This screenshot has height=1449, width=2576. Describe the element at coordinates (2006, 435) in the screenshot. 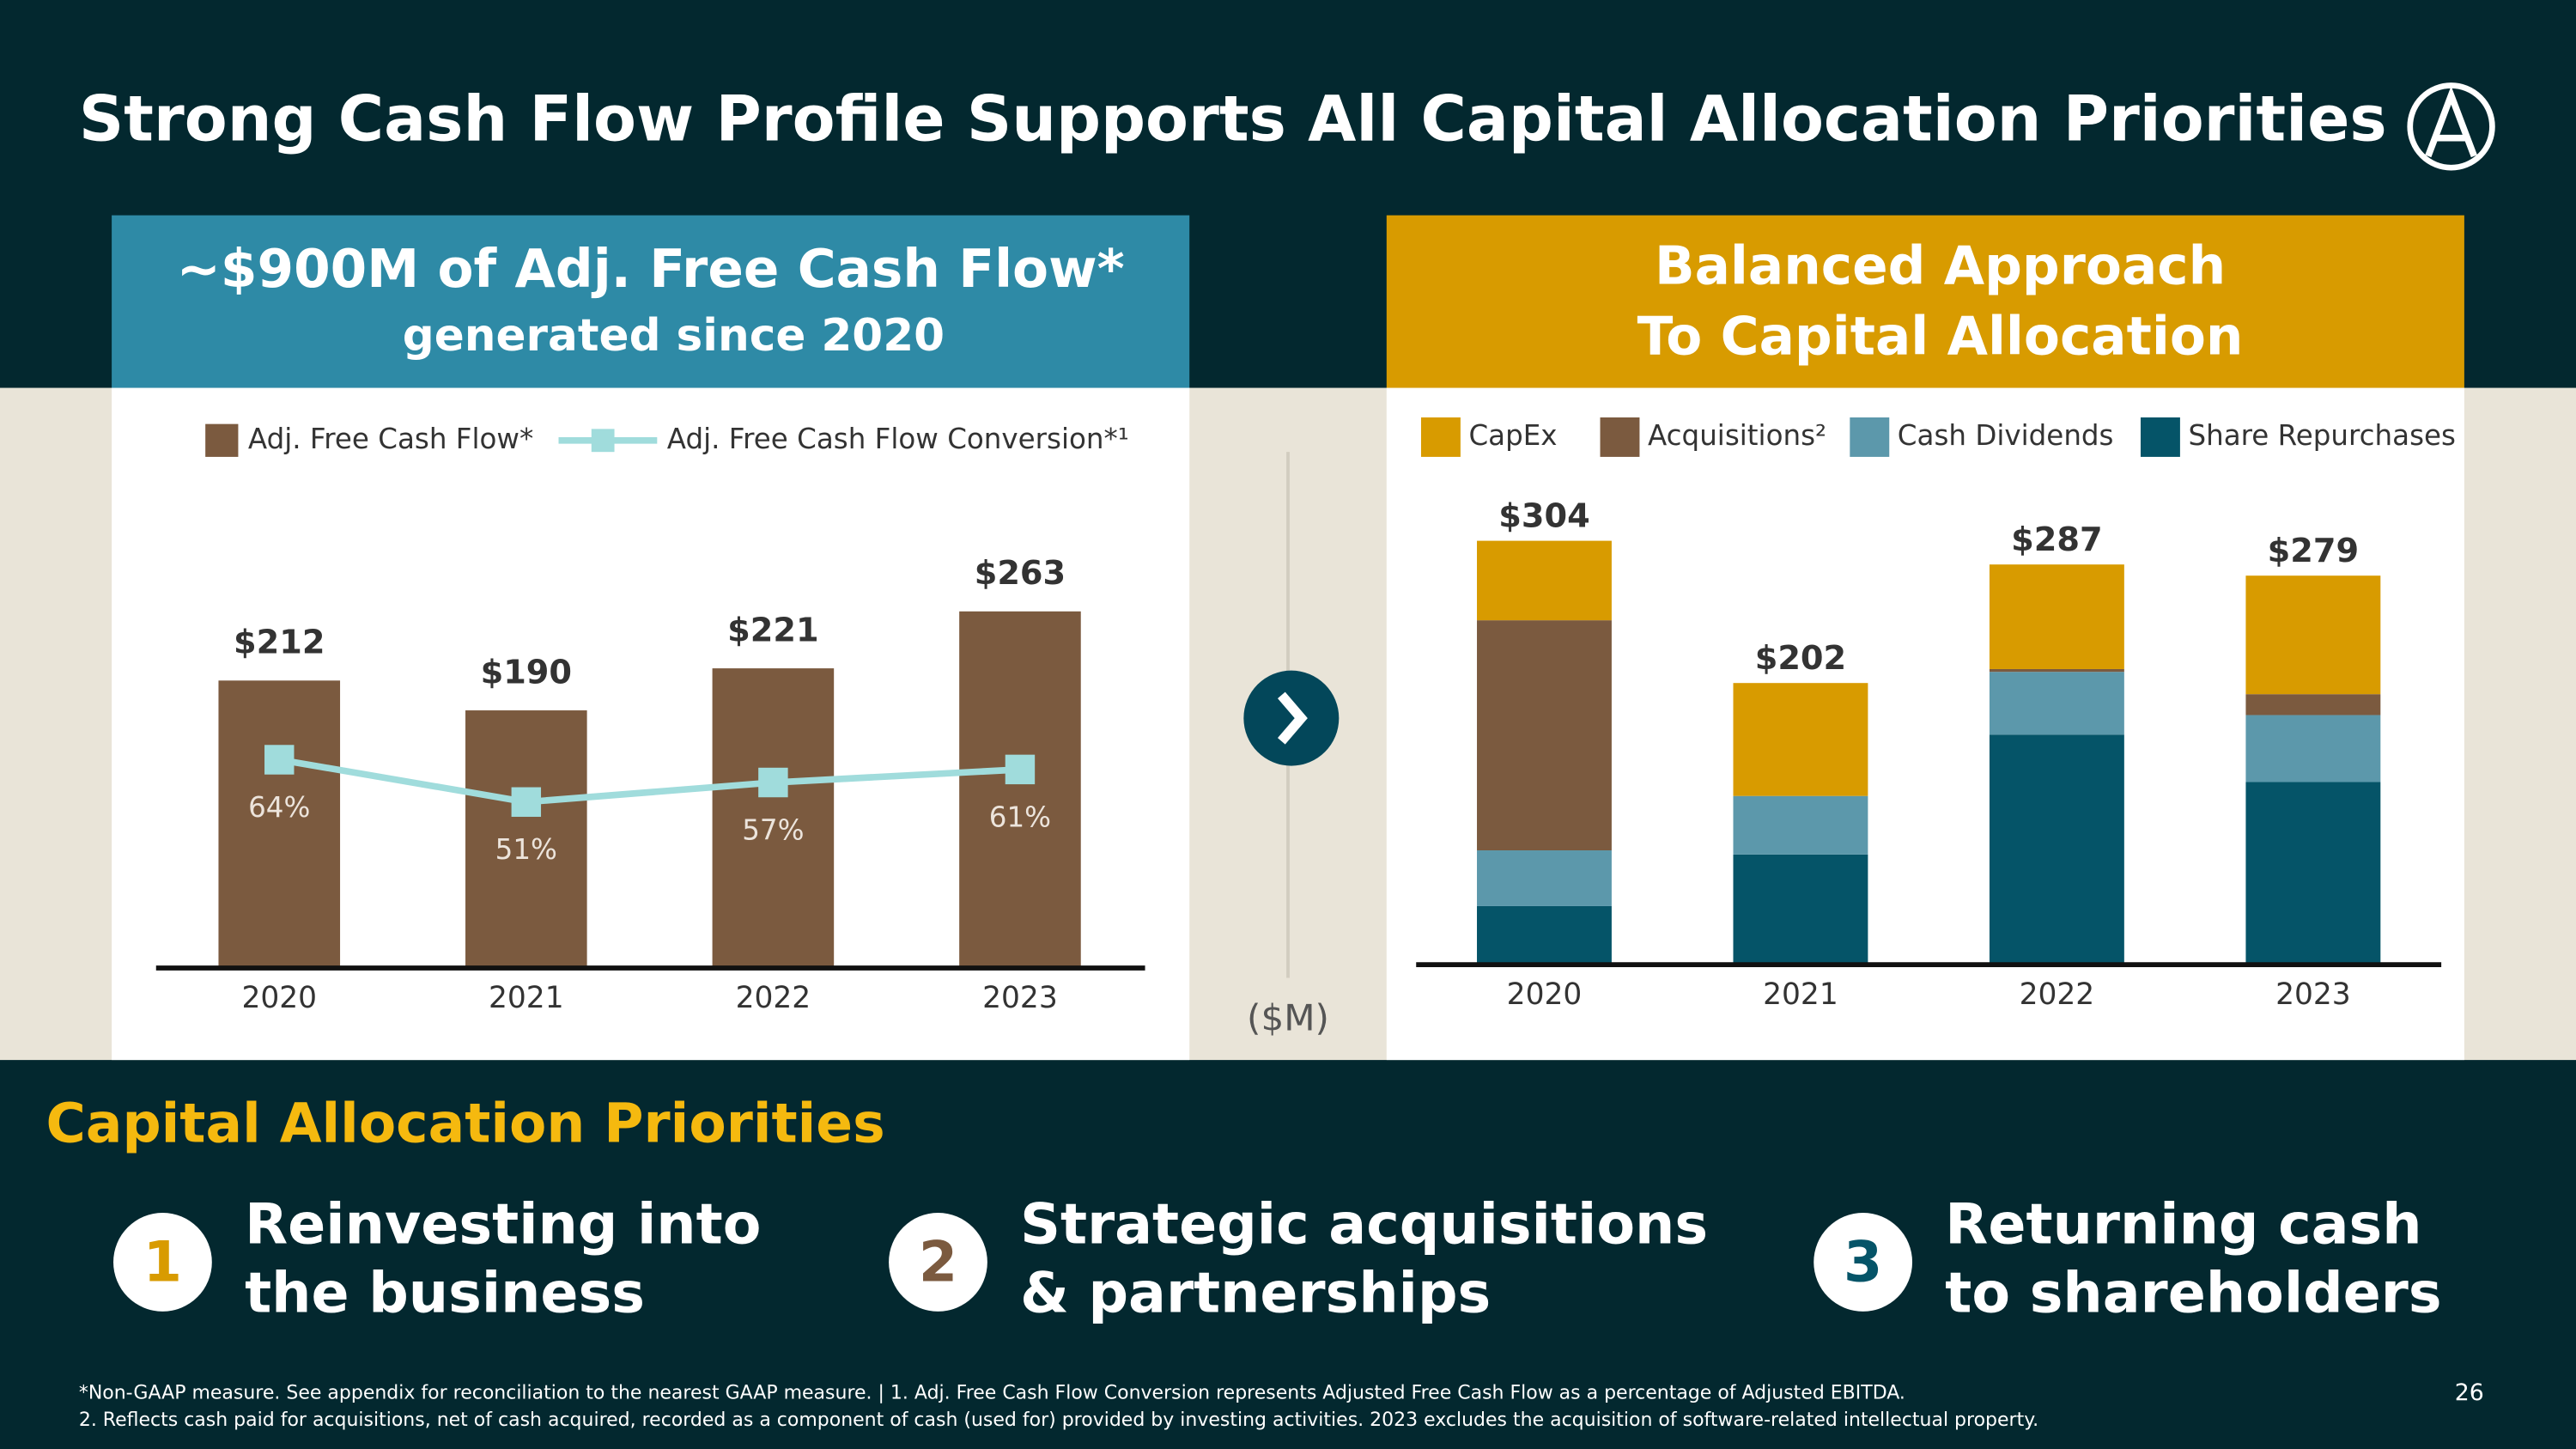

I see `legend-label: Cash Dividends` at that location.